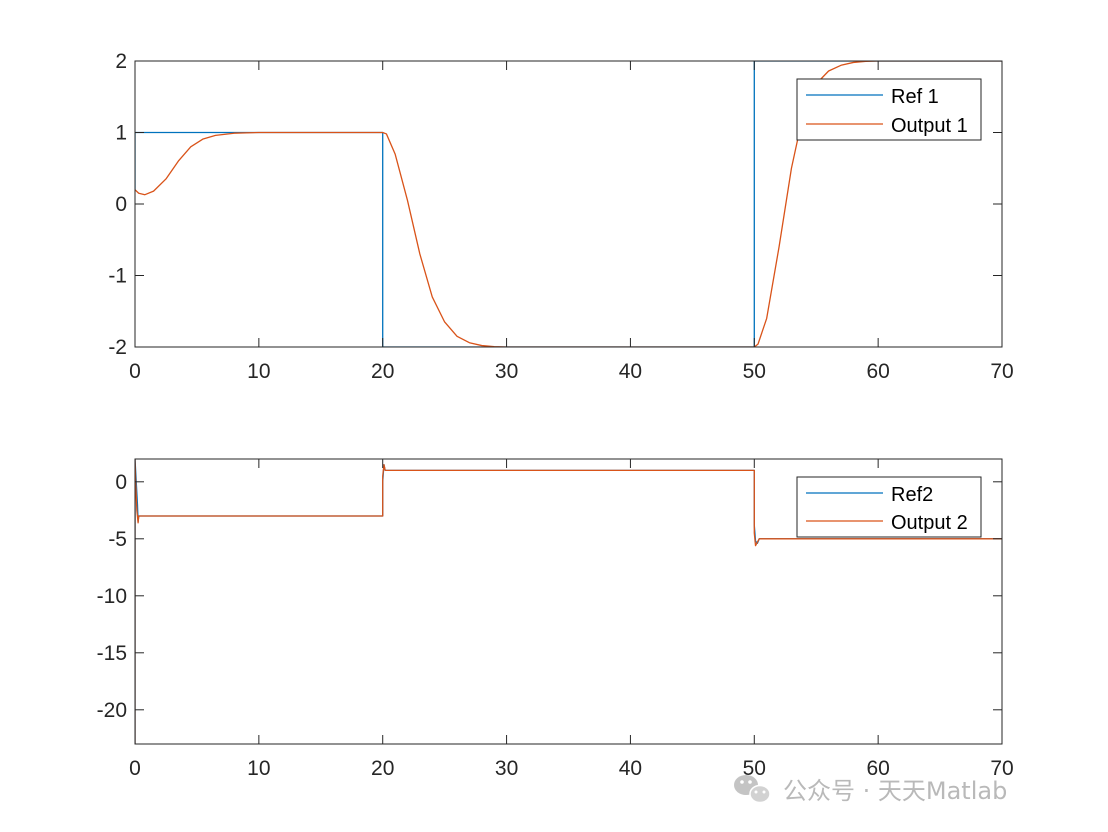  I want to click on bottom-ytick-label: -5, so click(117, 539).